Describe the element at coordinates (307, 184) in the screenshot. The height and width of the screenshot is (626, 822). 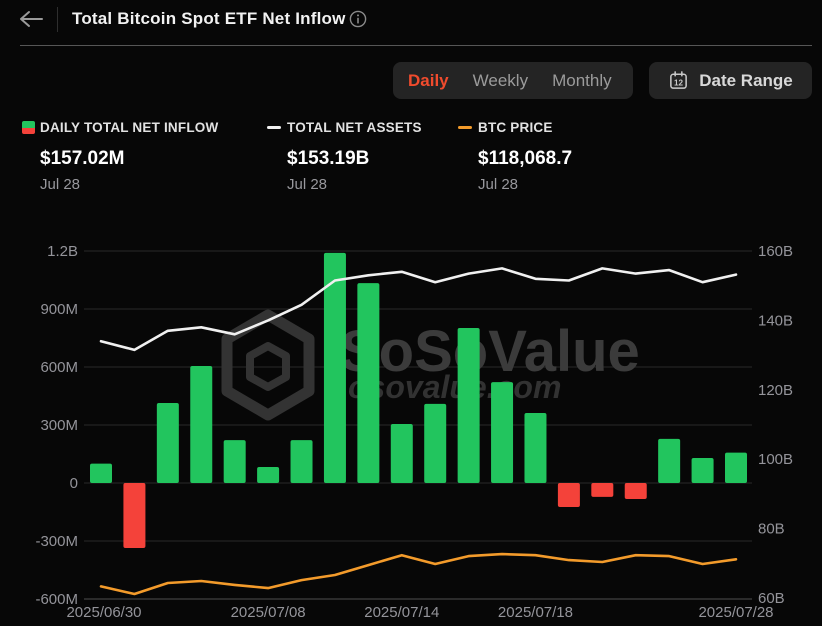
I see `net-assets-date: Jul 28` at that location.